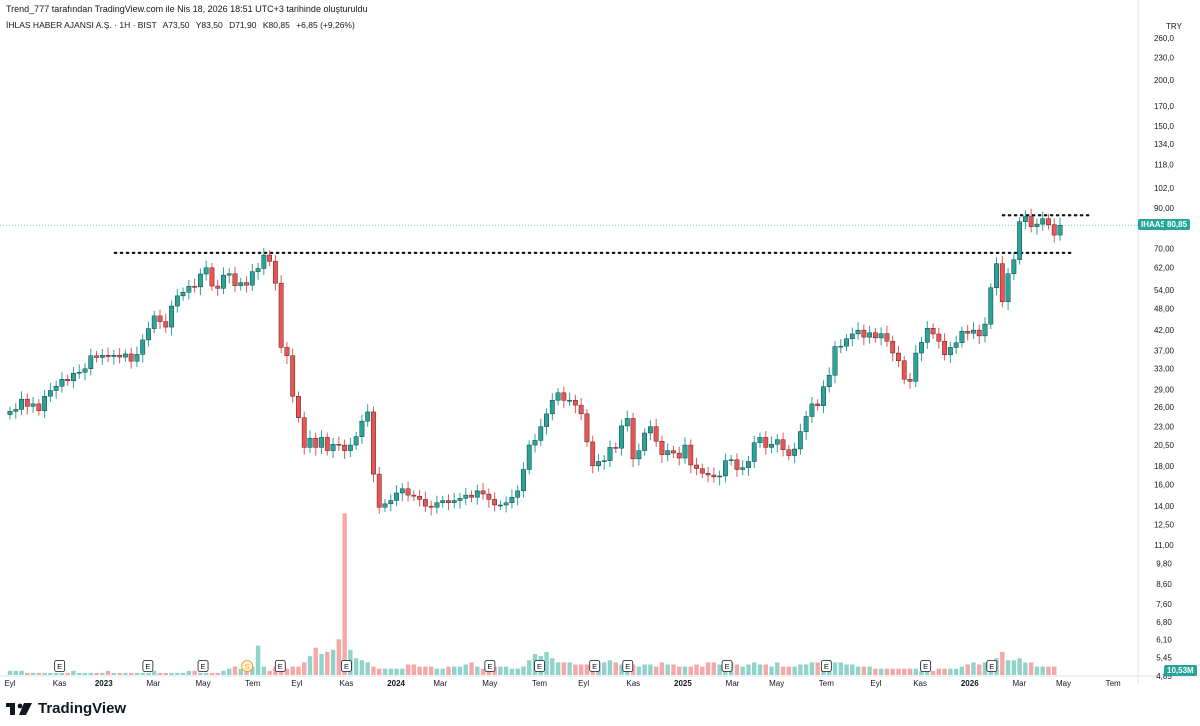 This screenshot has width=1200, height=726. What do you see at coordinates (1164, 545) in the screenshot?
I see `price-tick-label: 11,00` at bounding box center [1164, 545].